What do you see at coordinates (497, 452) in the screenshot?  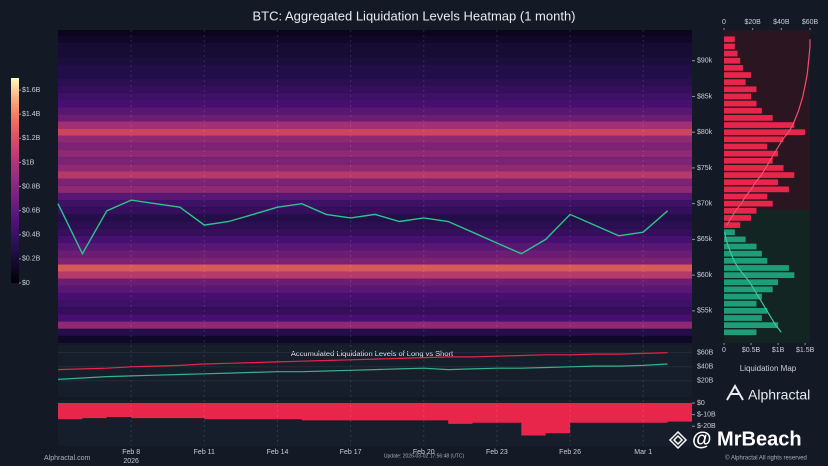 I see `x-tick-label: Feb 23` at bounding box center [497, 452].